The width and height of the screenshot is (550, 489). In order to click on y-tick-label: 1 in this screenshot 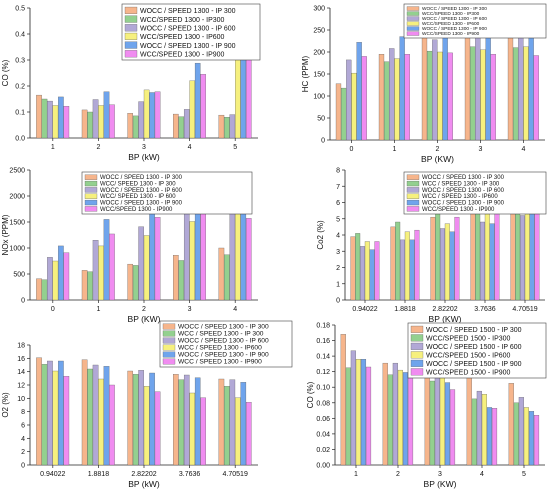, I will do `click(338, 284)`.